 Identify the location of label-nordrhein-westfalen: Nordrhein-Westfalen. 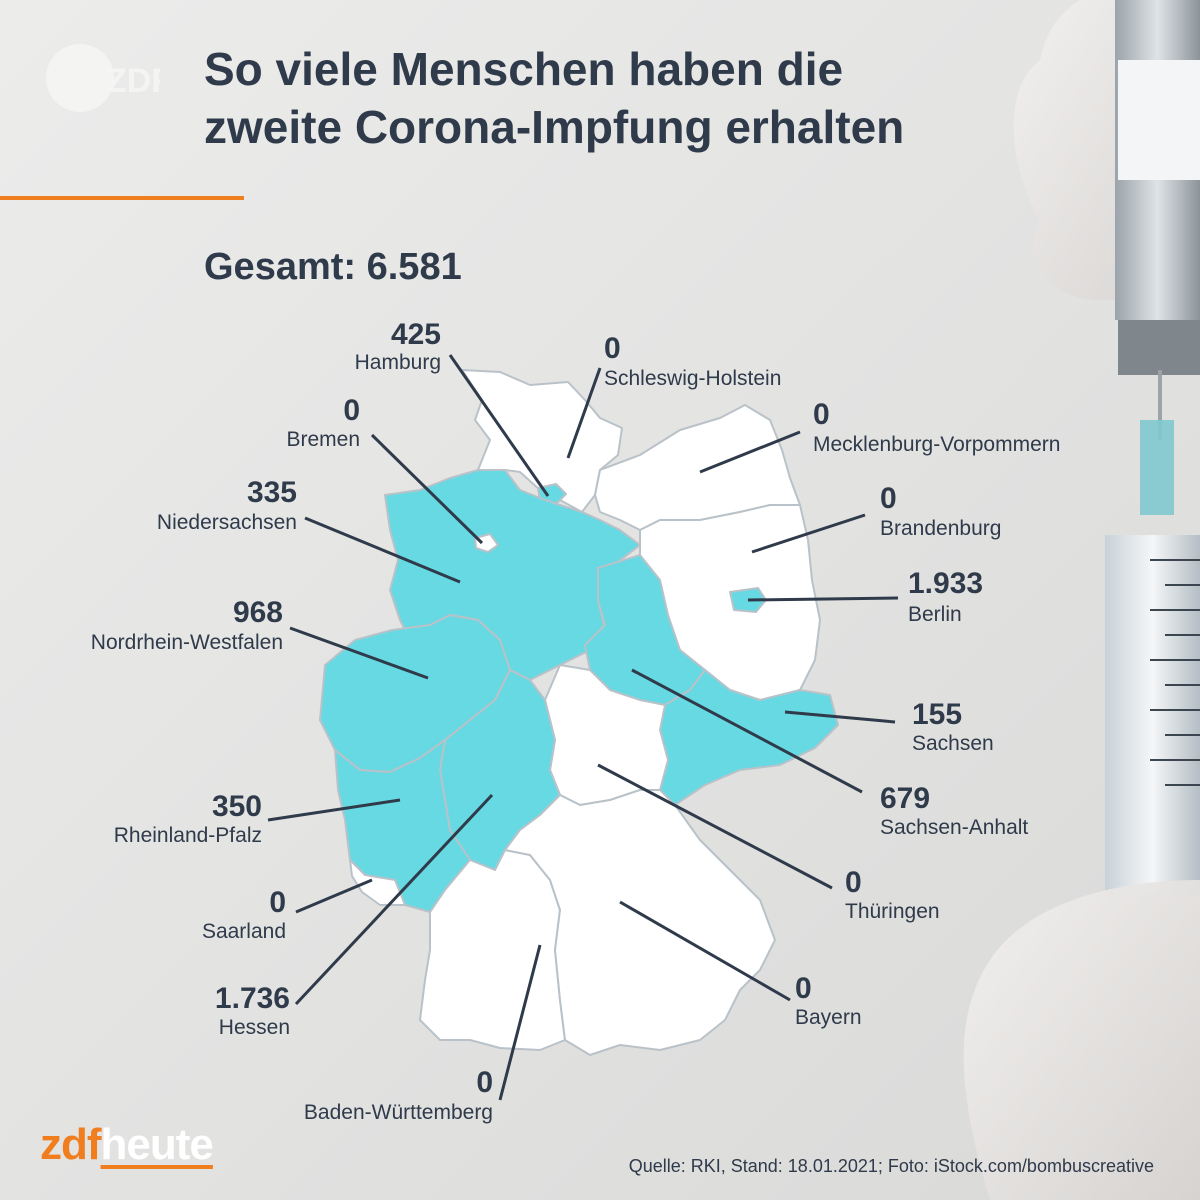
(187, 642).